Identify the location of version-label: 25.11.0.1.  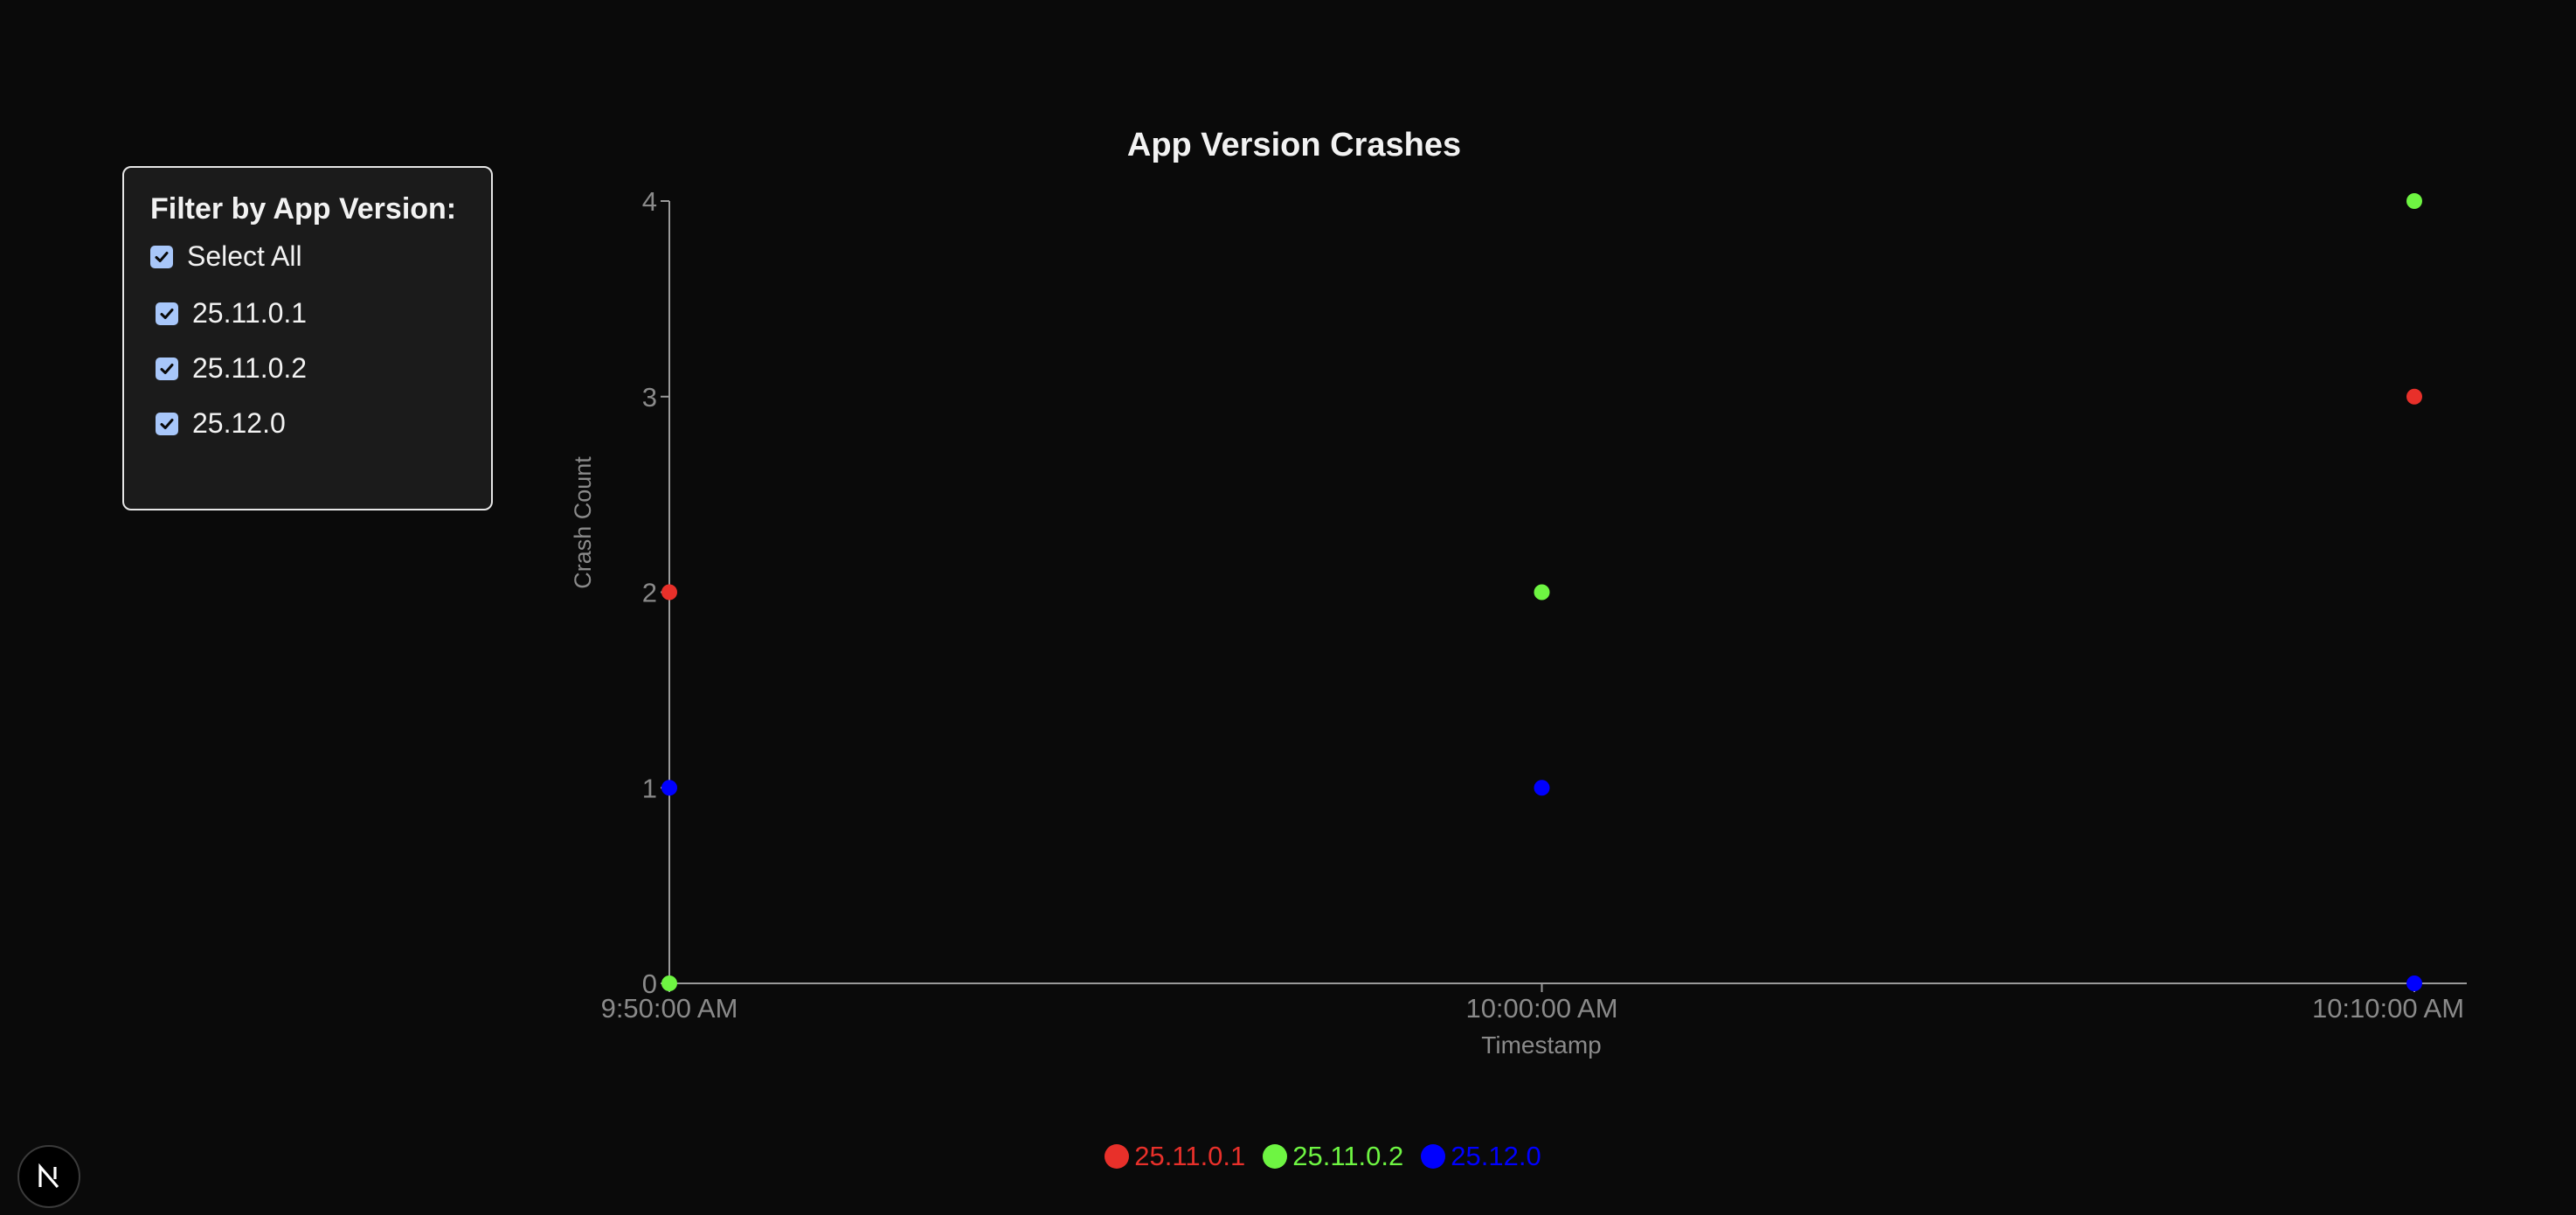
(250, 313).